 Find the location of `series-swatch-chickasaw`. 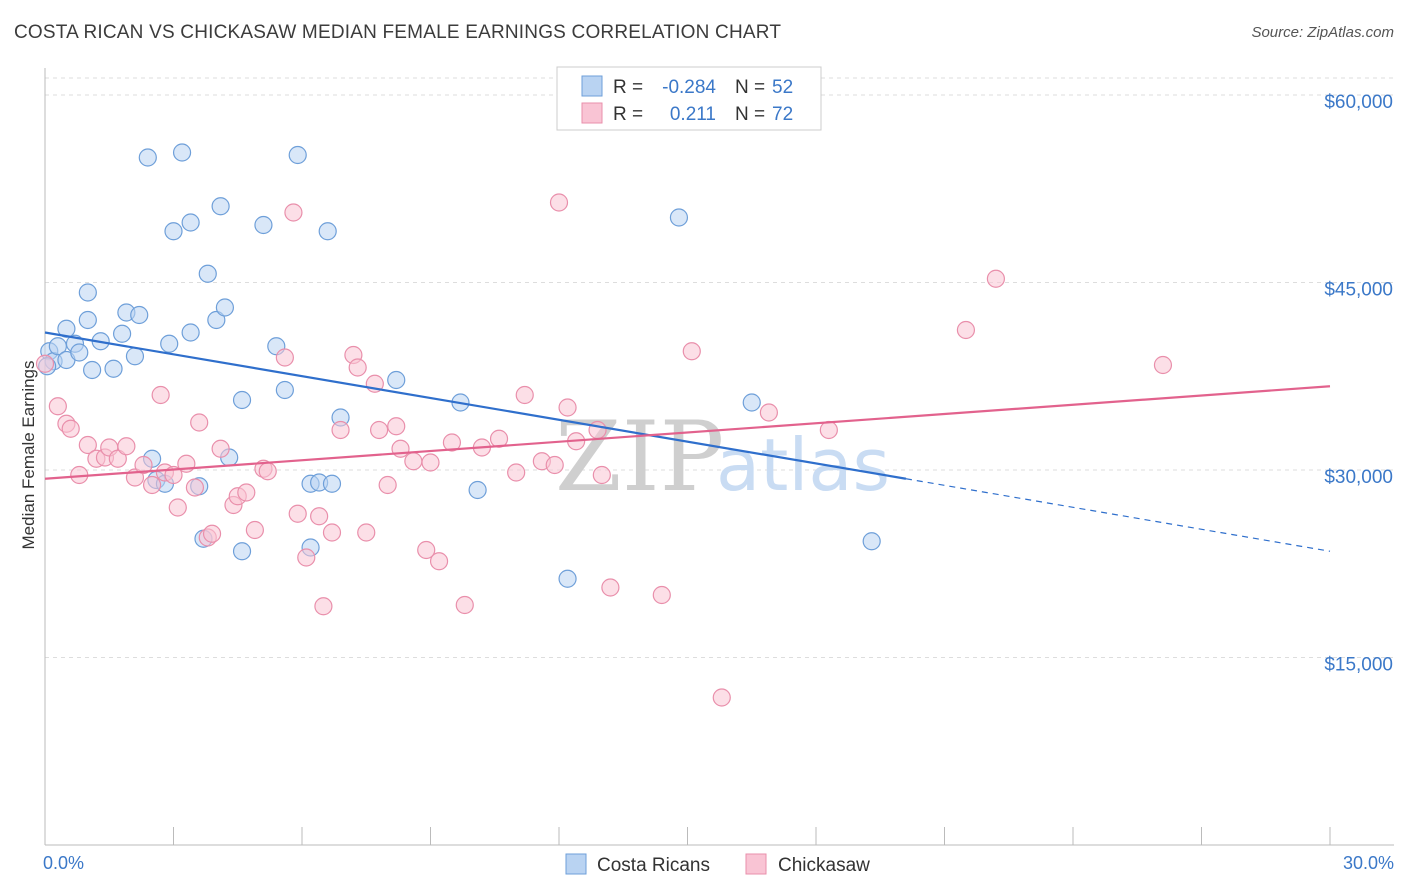

series-swatch-chickasaw is located at coordinates (756, 864).